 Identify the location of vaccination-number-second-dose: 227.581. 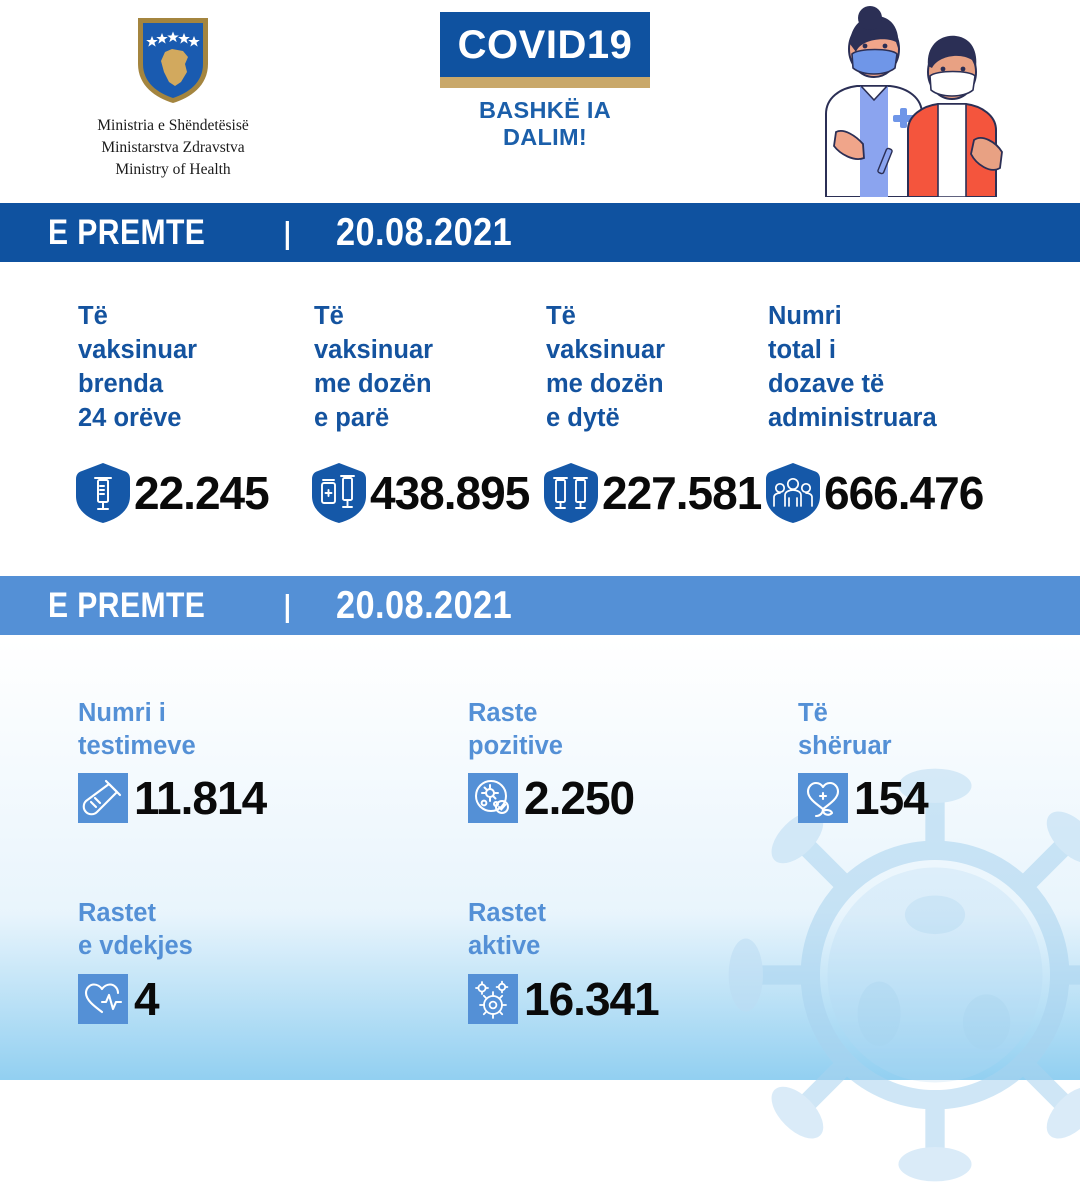
(682, 492).